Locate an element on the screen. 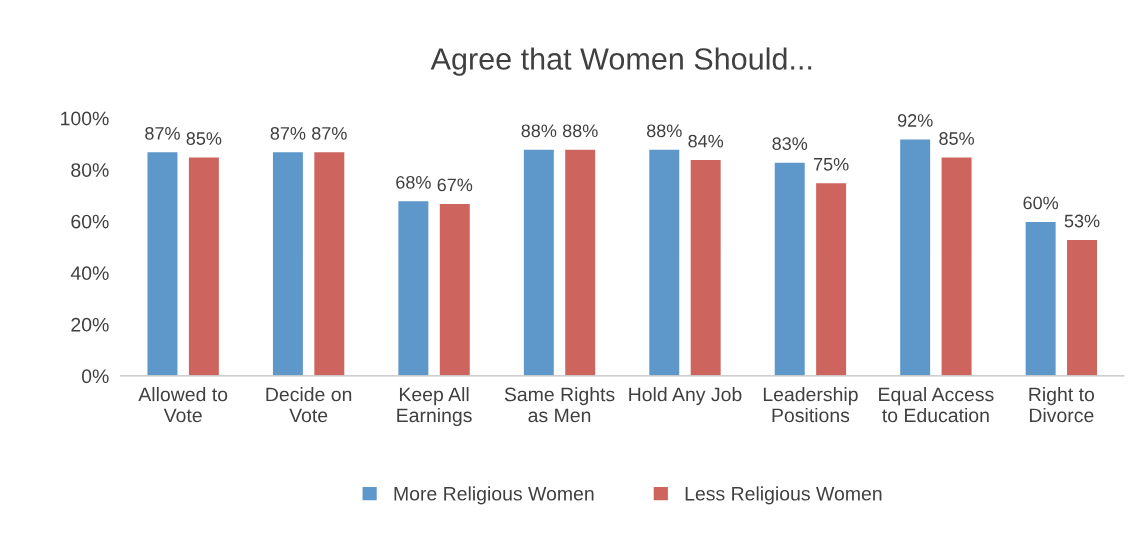  legend-label: Less Religious Women is located at coordinates (783, 495).